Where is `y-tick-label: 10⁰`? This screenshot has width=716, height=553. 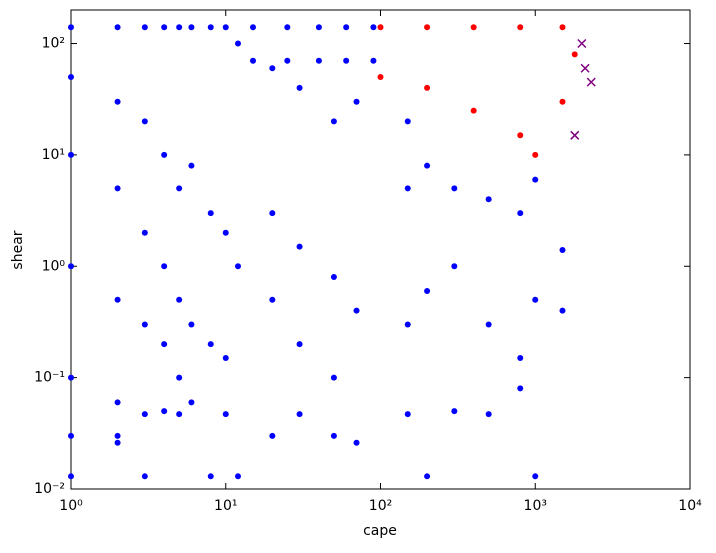
y-tick-label: 10⁰ is located at coordinates (54, 266).